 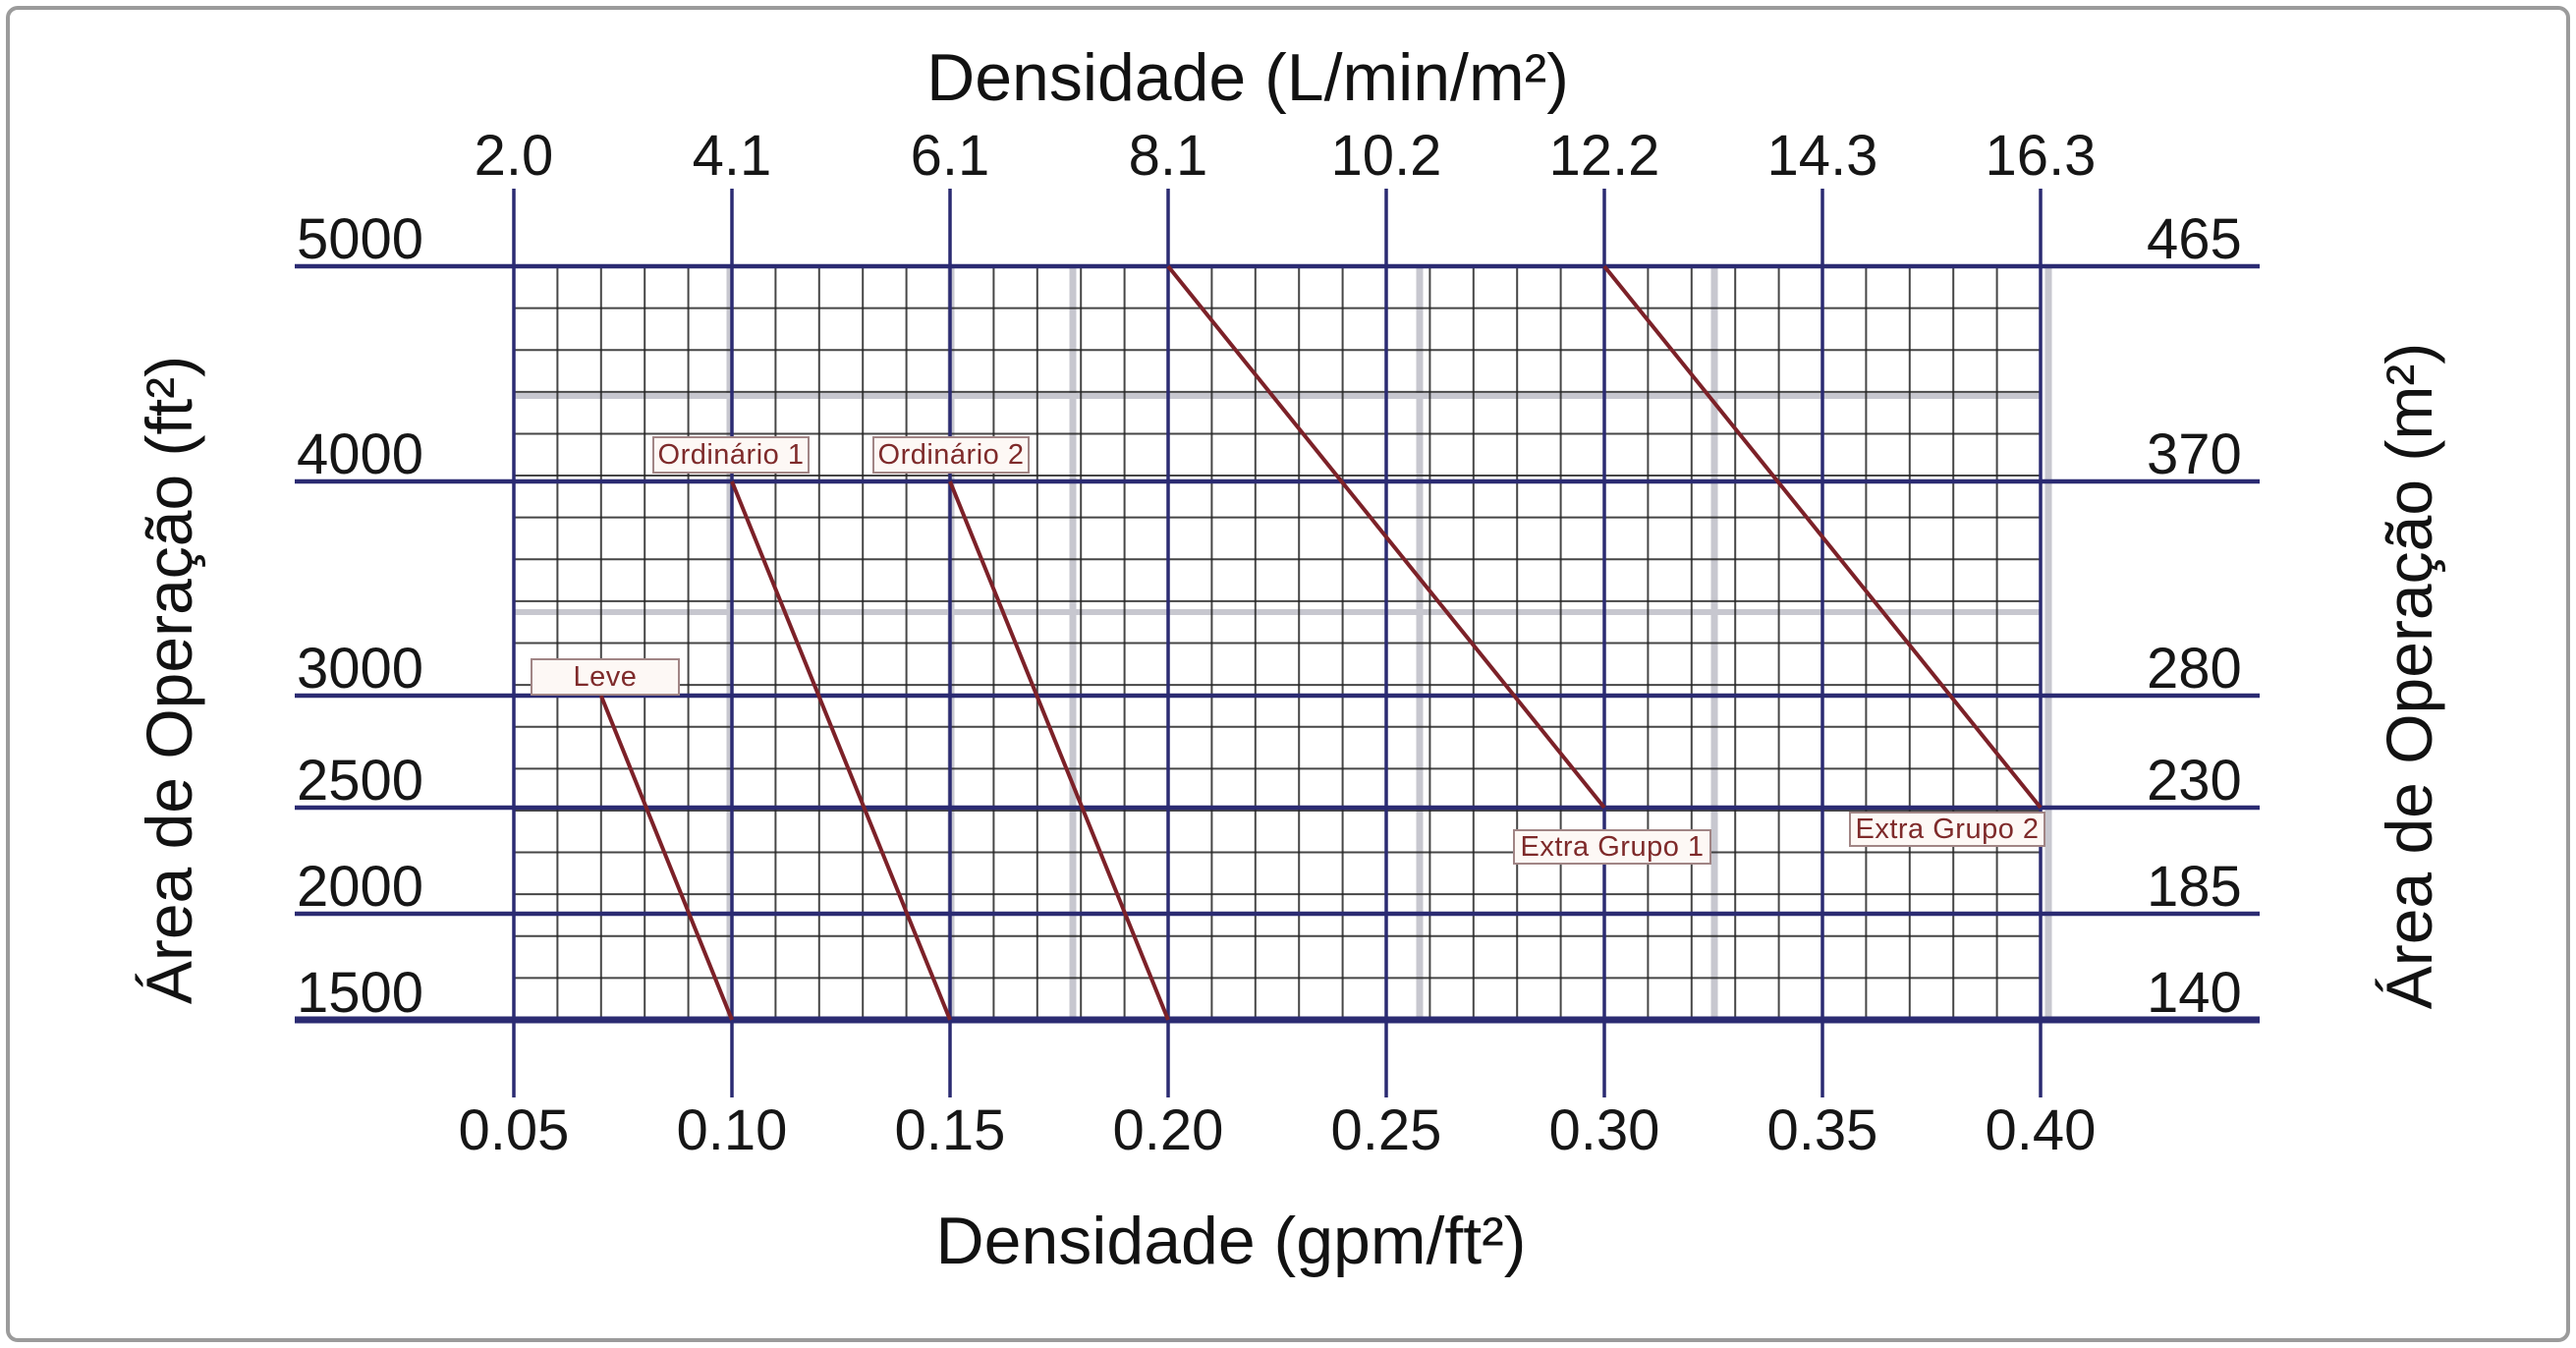 What do you see at coordinates (360, 781) in the screenshot?
I see `left-tick-label: 2500` at bounding box center [360, 781].